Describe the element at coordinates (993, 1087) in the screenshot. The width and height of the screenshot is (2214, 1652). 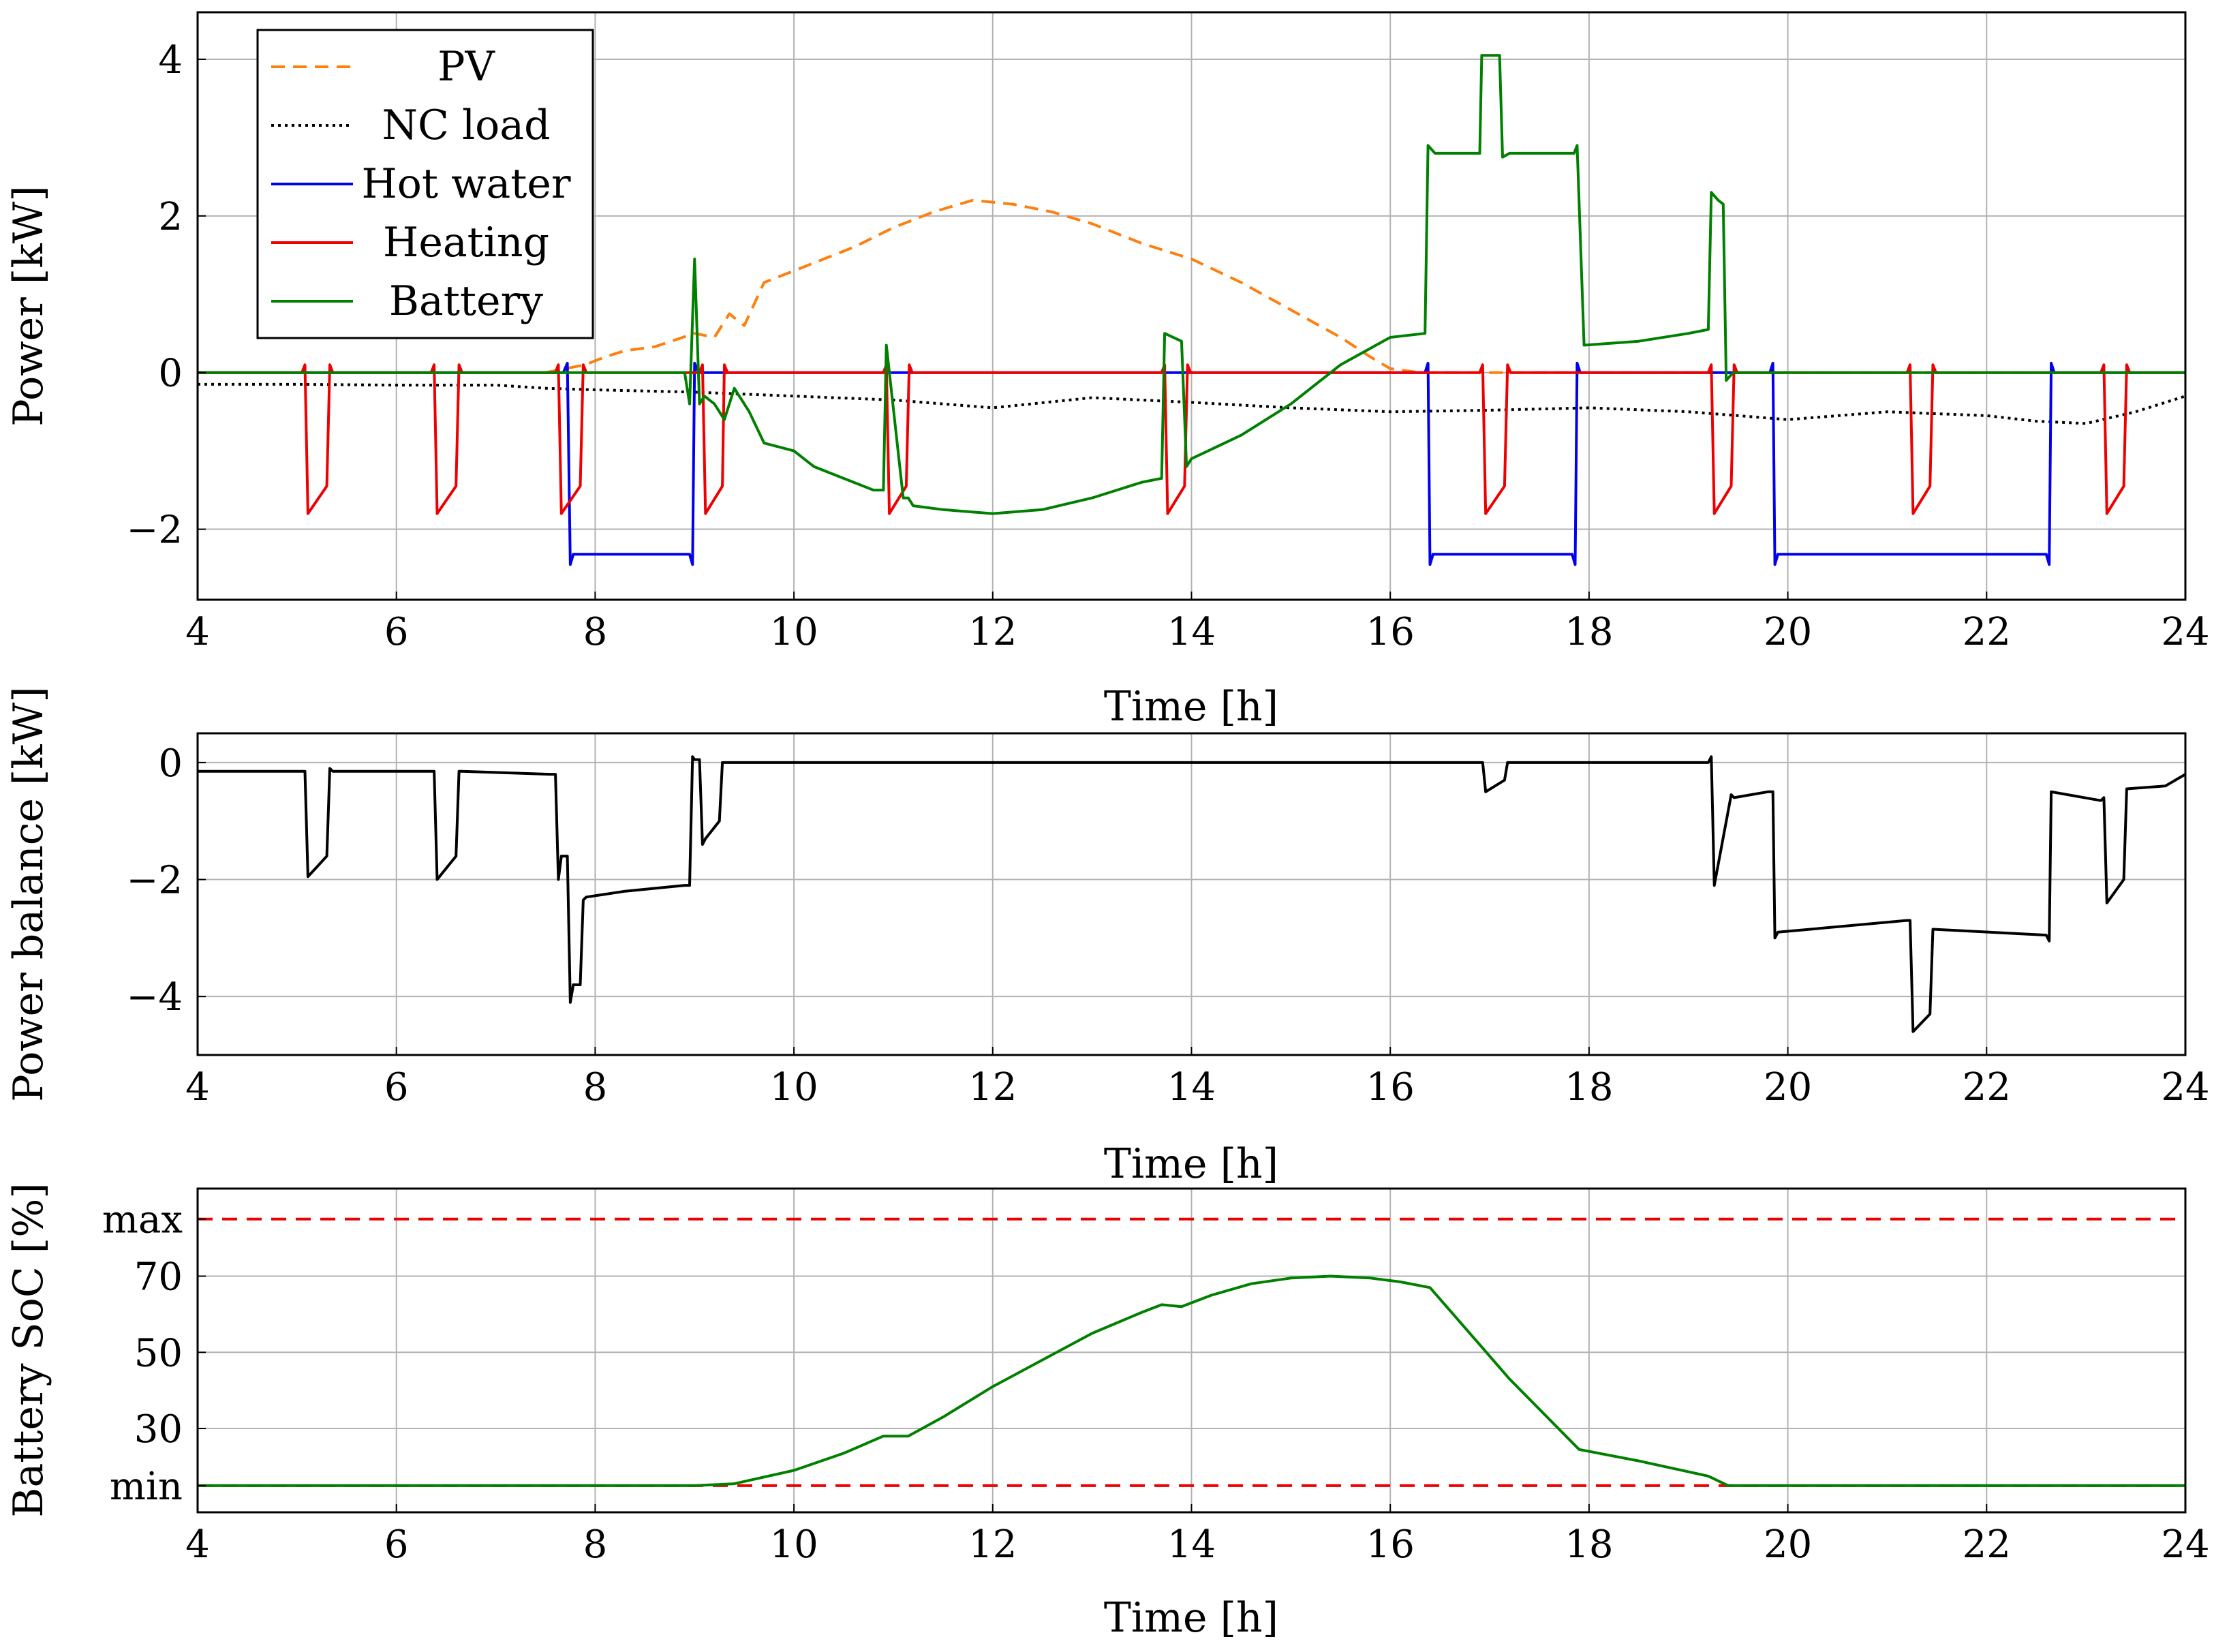
I see `x-tick-label-balance-12: 12` at that location.